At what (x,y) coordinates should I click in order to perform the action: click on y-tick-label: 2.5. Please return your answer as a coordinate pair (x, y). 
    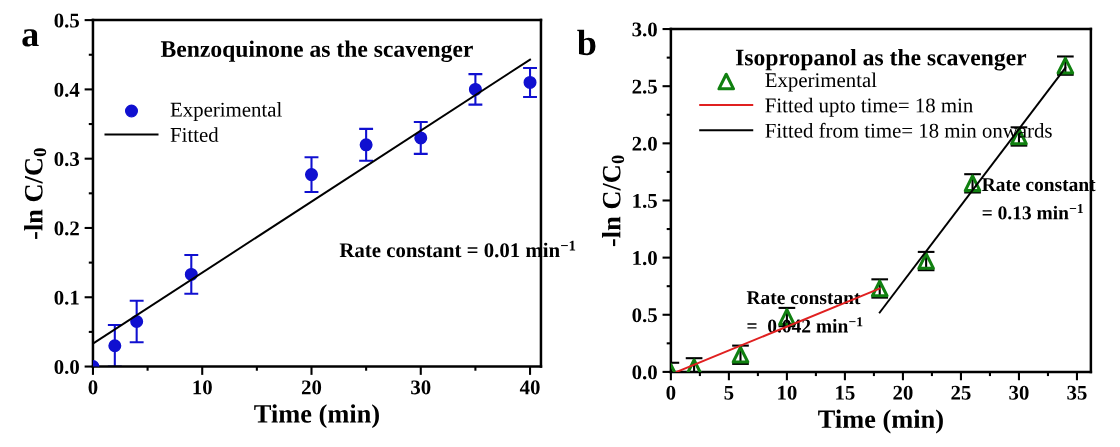
    Looking at the image, I should click on (644, 86).